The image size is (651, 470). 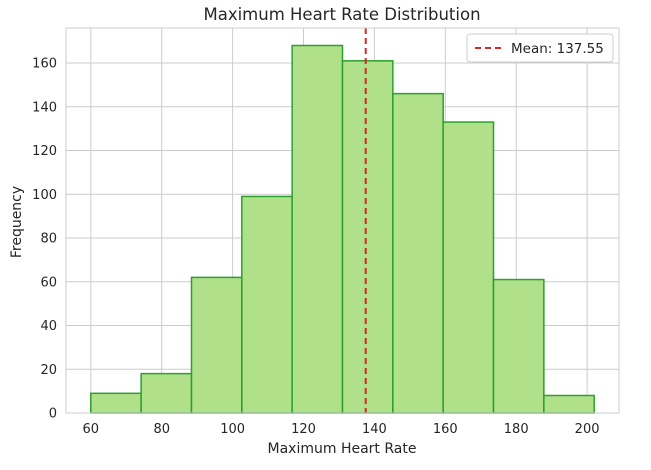 What do you see at coordinates (48, 370) in the screenshot?
I see `y-tick-label: 20` at bounding box center [48, 370].